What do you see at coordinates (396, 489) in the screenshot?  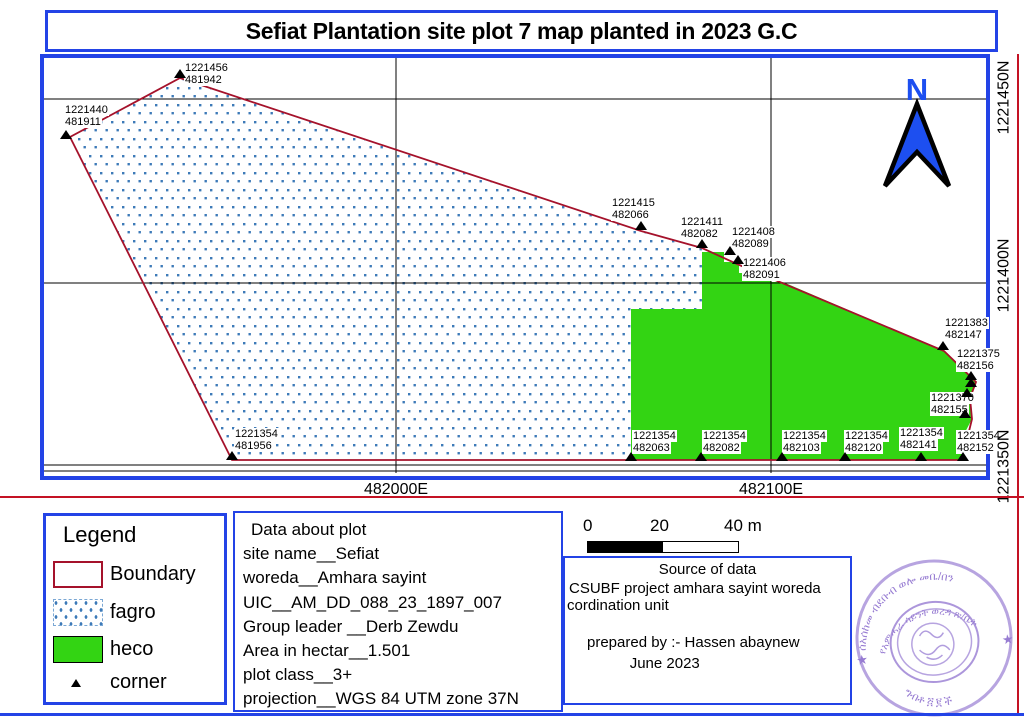 I see `x-axis-label: 482000E` at bounding box center [396, 489].